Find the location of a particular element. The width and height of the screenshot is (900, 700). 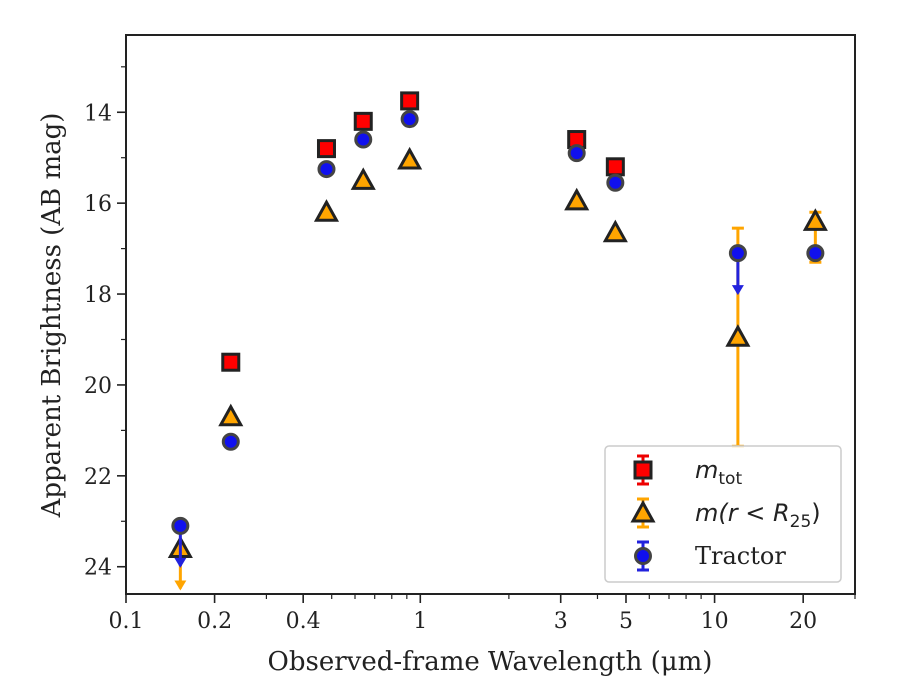

legend-suffix: ) is located at coordinates (815, 513).